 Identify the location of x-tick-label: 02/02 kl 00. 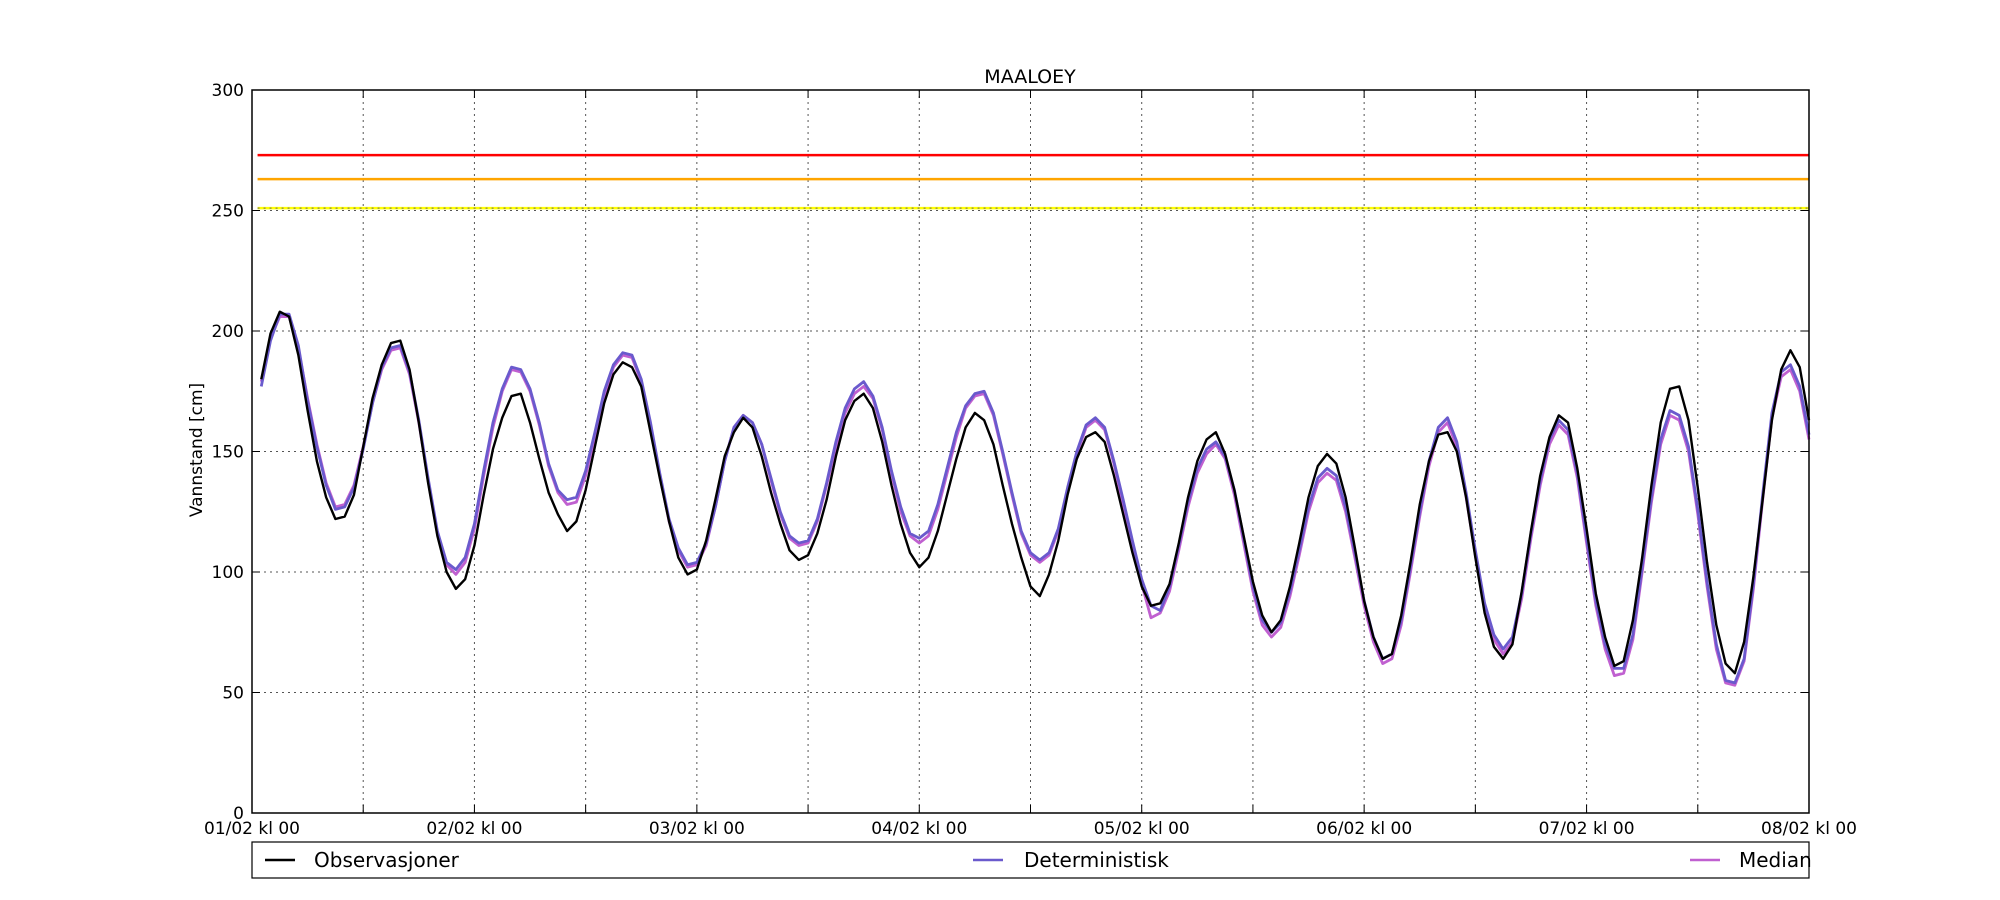
(474, 829).